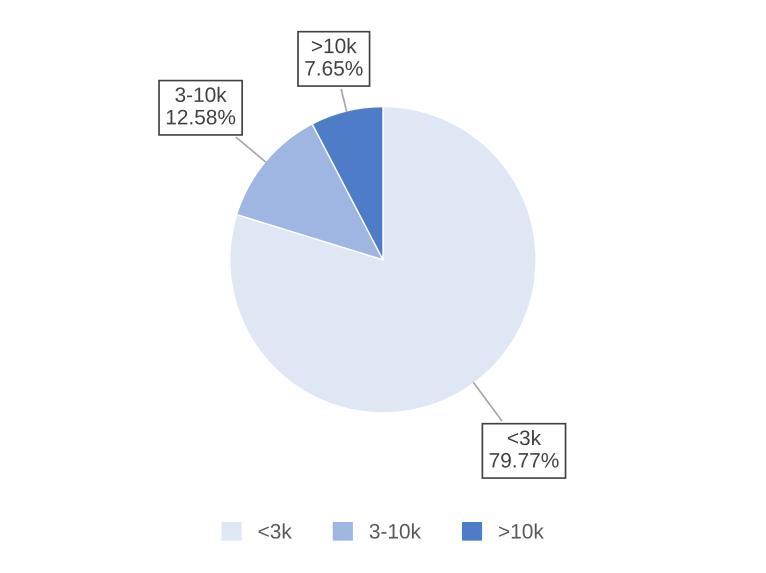 Image resolution: width=766 pixels, height=573 pixels. I want to click on data-label: 12.58%, so click(201, 117).